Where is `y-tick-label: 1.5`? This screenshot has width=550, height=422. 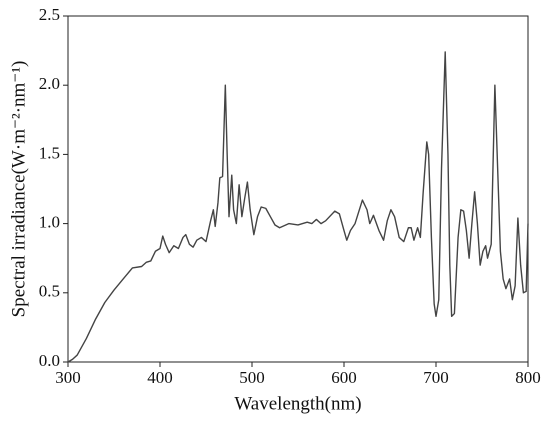
y-tick-label: 1.5 is located at coordinates (49, 152).